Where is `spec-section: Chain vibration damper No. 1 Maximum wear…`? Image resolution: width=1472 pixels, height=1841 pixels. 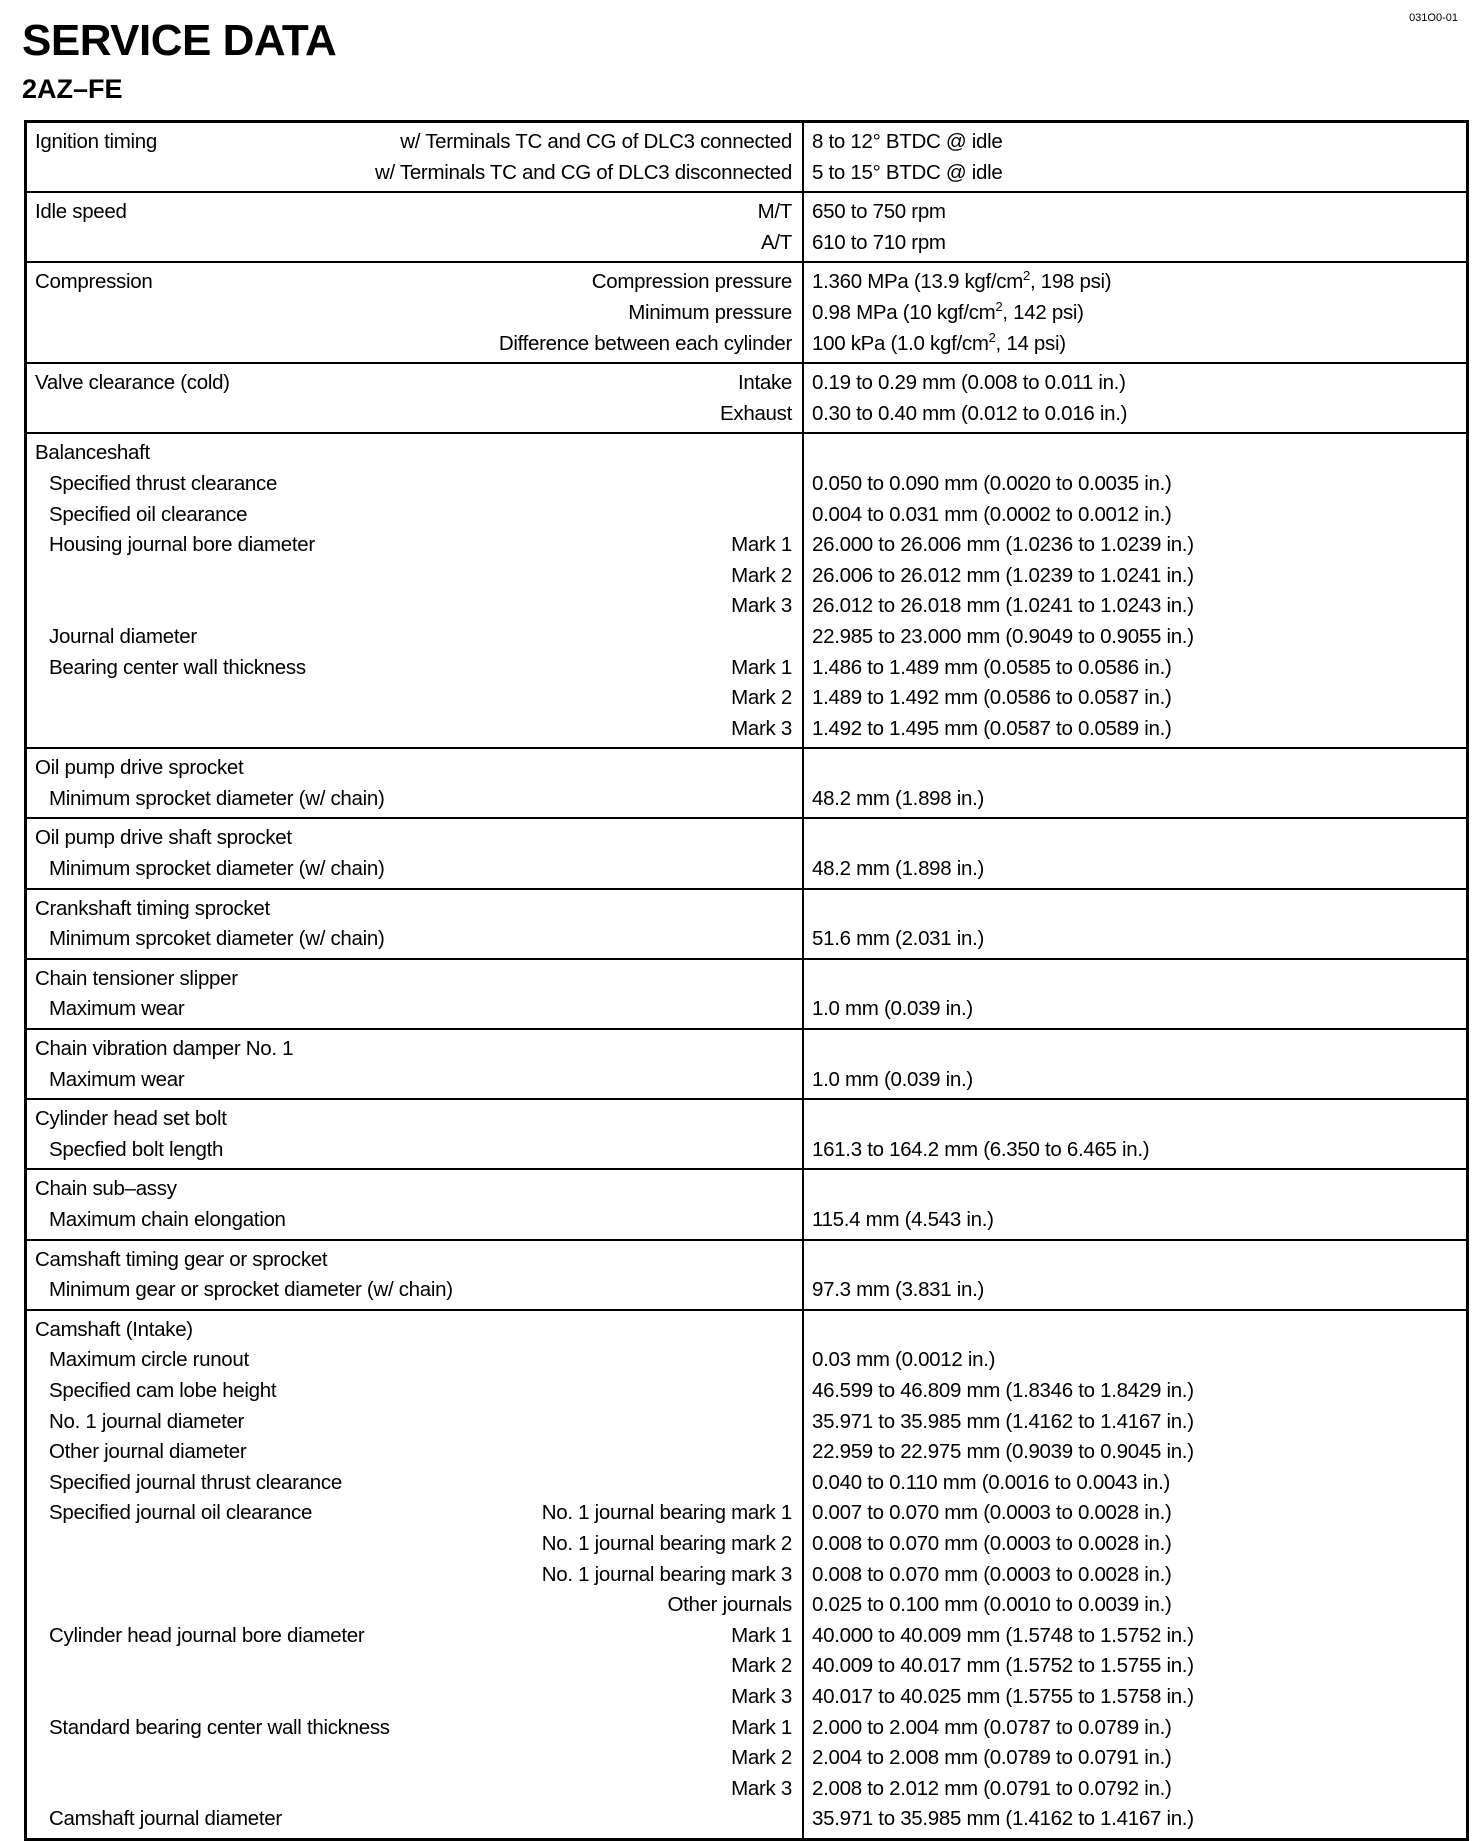 spec-section: Chain vibration damper No. 1 Maximum wear… is located at coordinates (746, 1064).